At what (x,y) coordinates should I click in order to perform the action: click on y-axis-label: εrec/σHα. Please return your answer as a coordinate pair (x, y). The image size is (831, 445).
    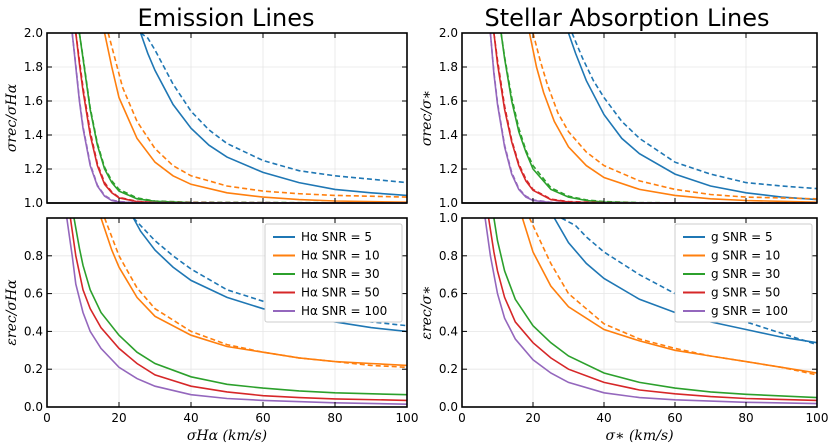
    Looking at the image, I should click on (12, 312).